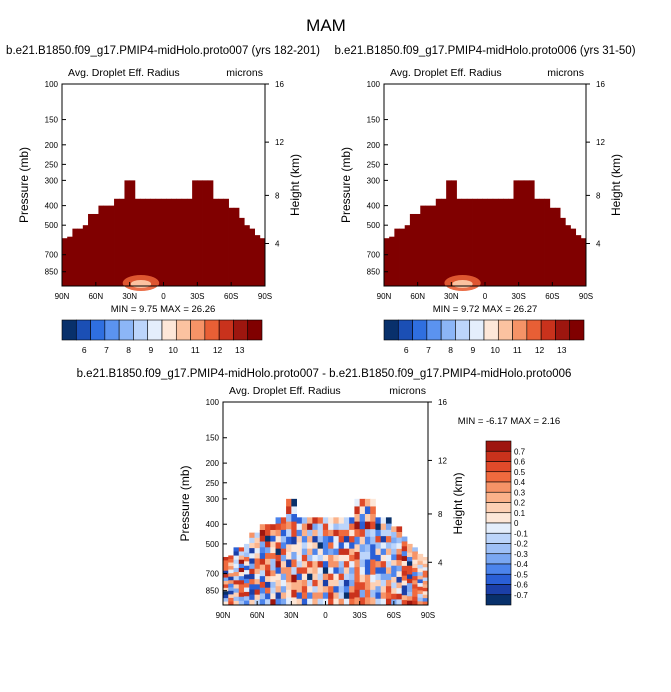 The height and width of the screenshot is (692, 671). I want to click on y-tick-label: 100, so click(374, 84).